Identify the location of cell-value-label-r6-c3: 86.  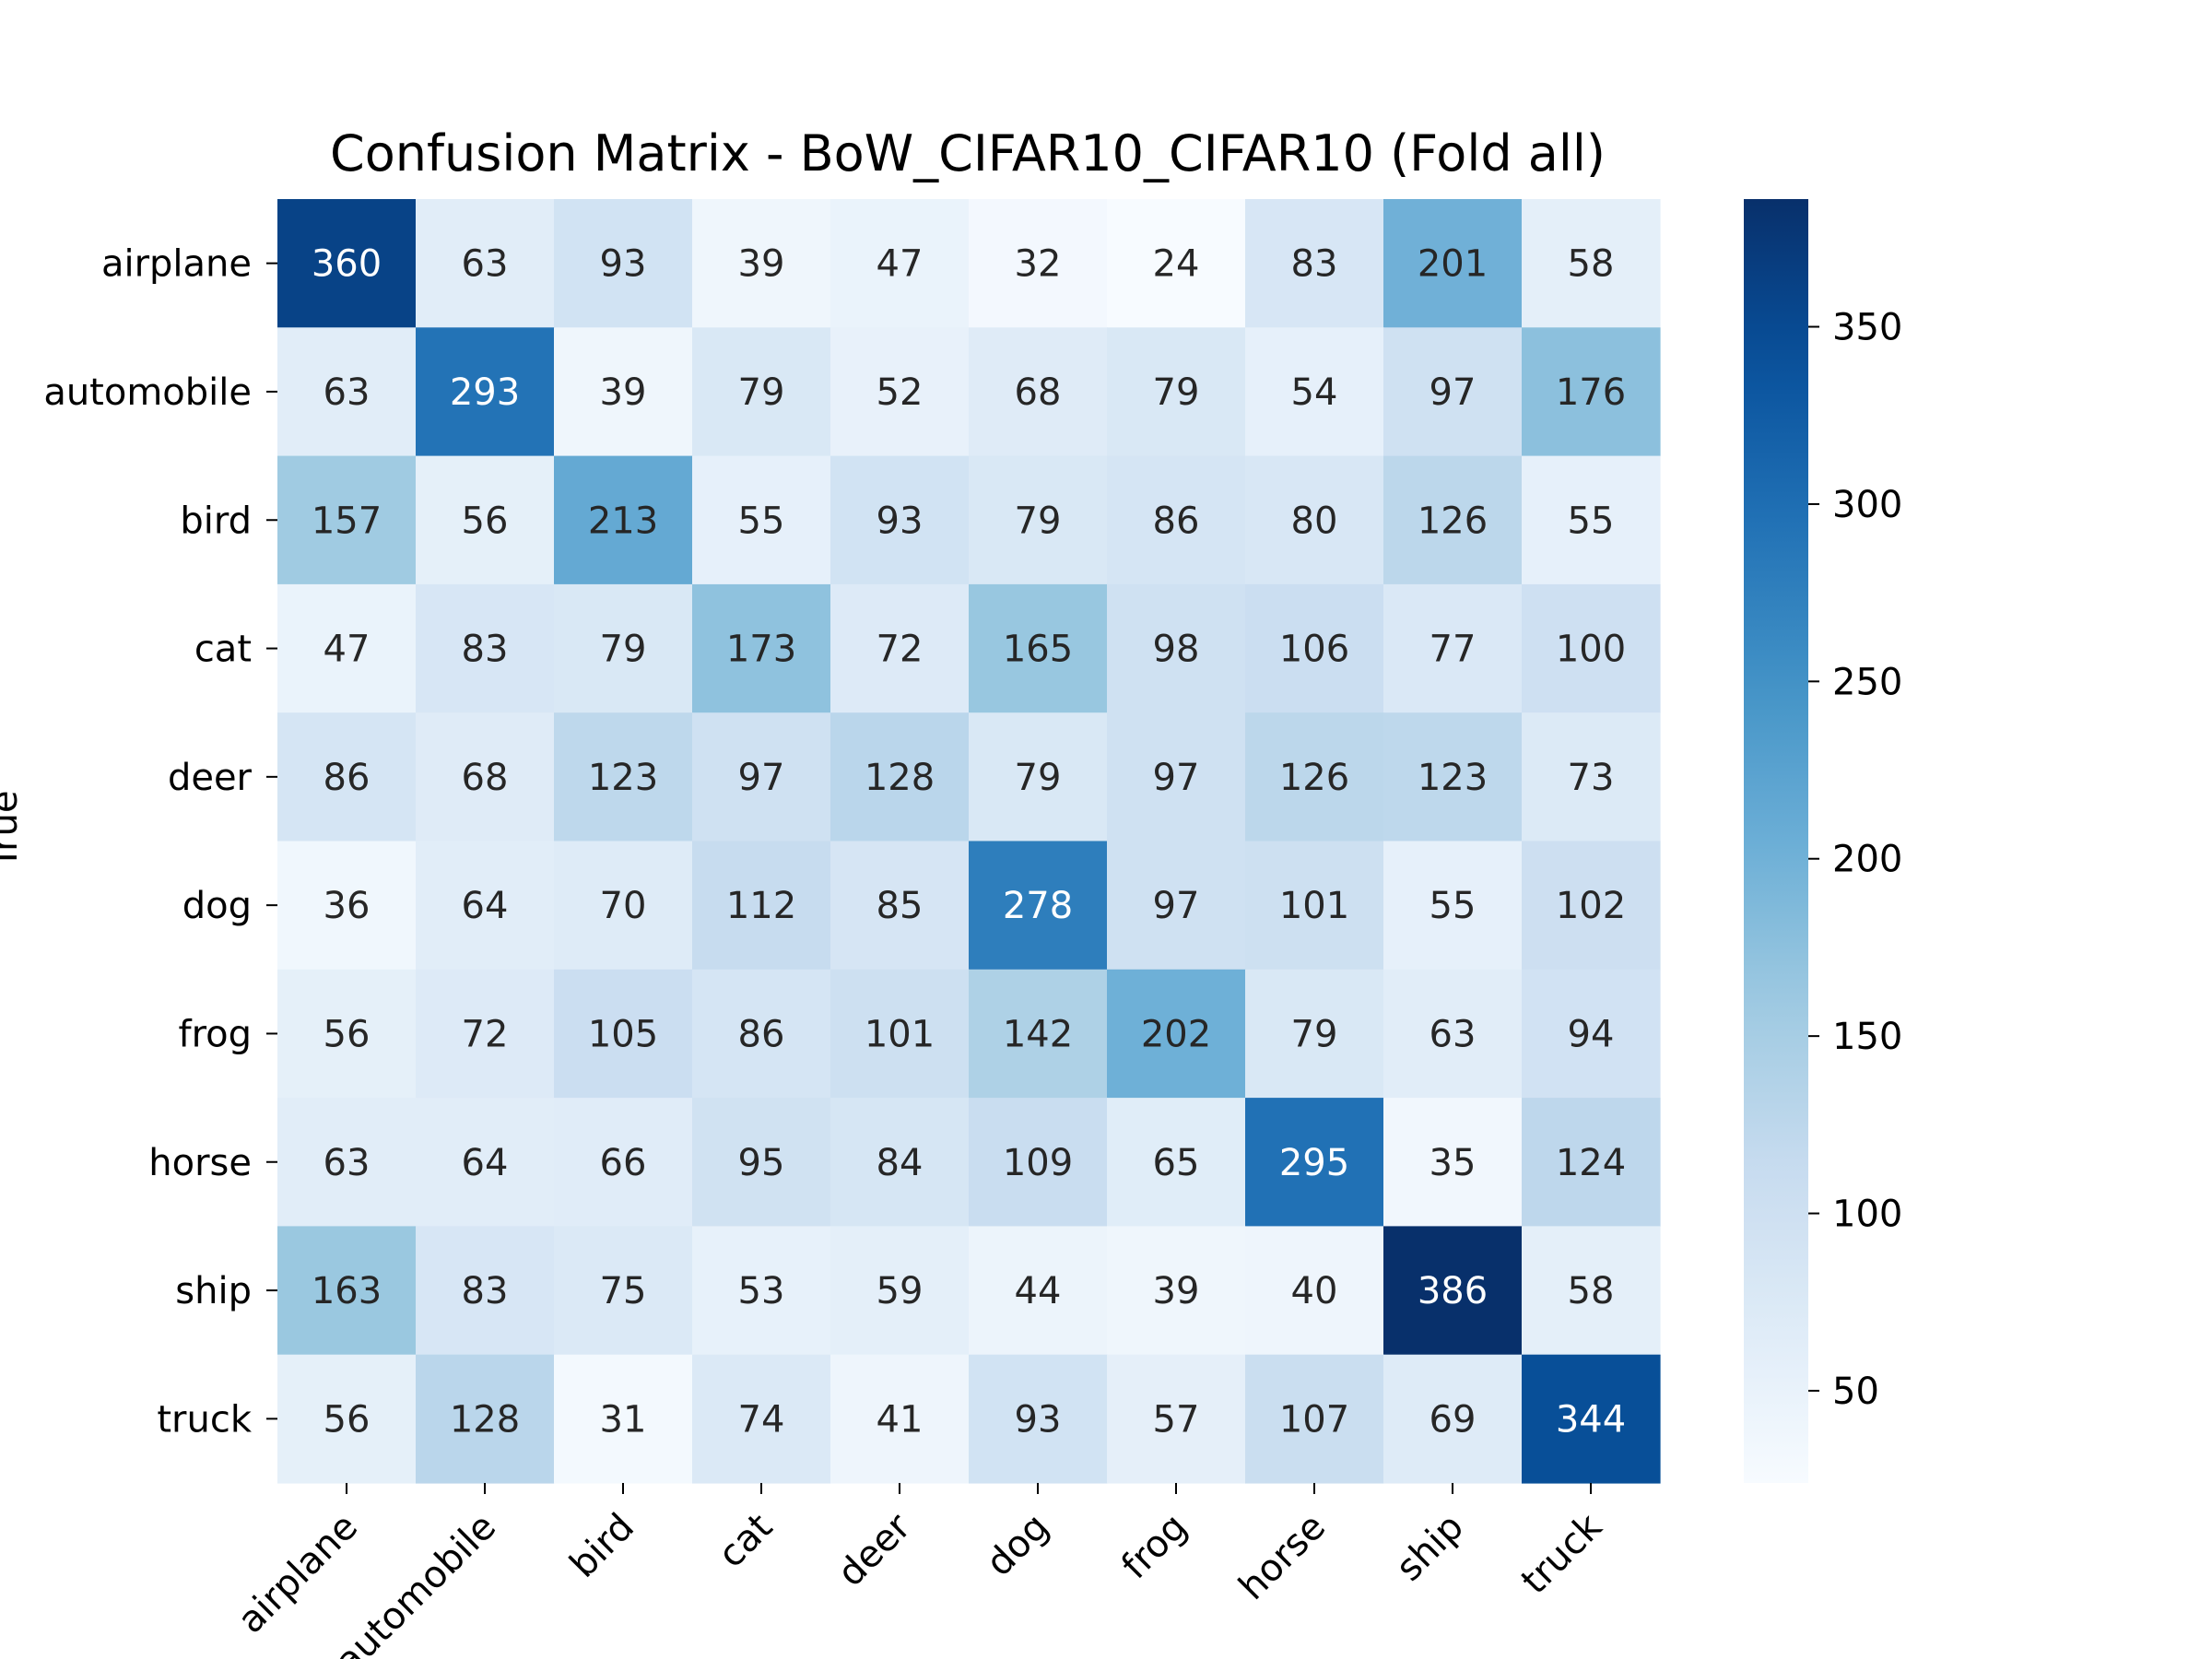
(761, 1034).